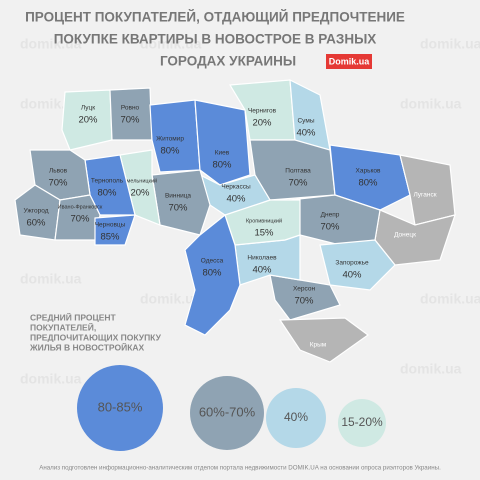 The image size is (480, 480). Describe the element at coordinates (215, 39) in the screenshot. I see `title-line: ПОКУПКЕ КВАРТИРЫ В НОВОСТРОЕ В РАЗНЫХ` at that location.